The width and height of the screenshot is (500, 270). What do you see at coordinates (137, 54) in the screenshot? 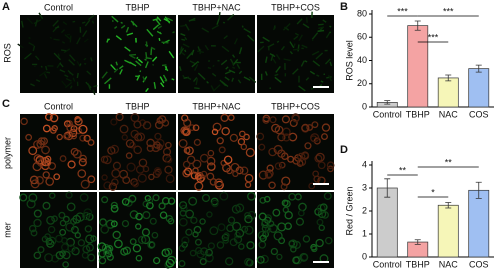
I see `micrograph-bg` at bounding box center [137, 54].